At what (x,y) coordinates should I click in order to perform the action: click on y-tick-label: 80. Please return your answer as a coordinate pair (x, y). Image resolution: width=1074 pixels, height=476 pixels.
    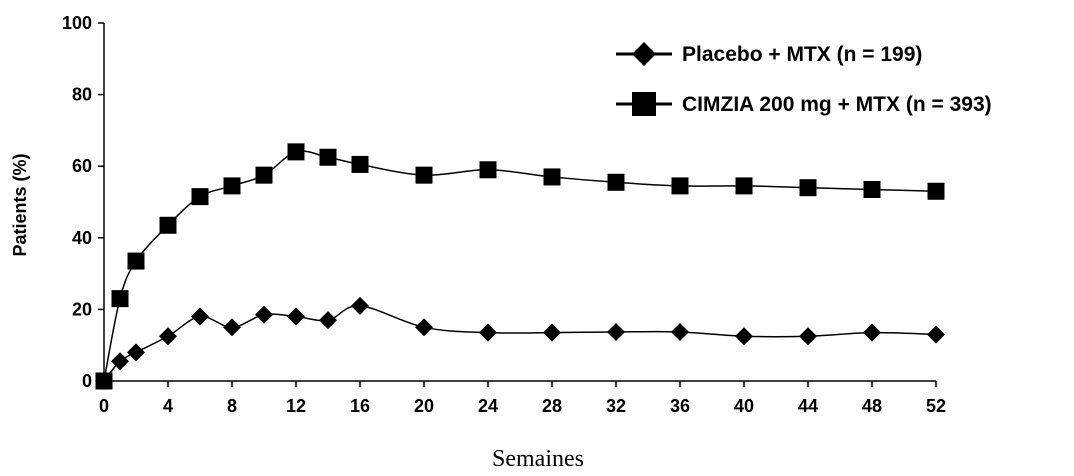
    Looking at the image, I should click on (82, 95).